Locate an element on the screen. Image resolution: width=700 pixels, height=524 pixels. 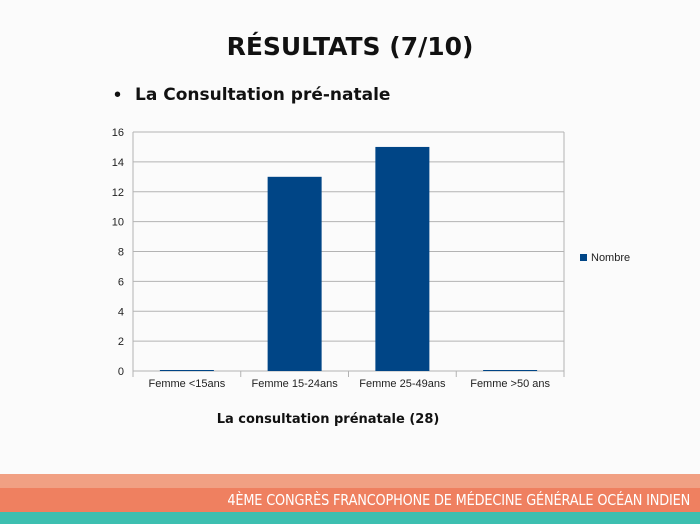
x-tick-label: Femme 25-49ans is located at coordinates (402, 384).